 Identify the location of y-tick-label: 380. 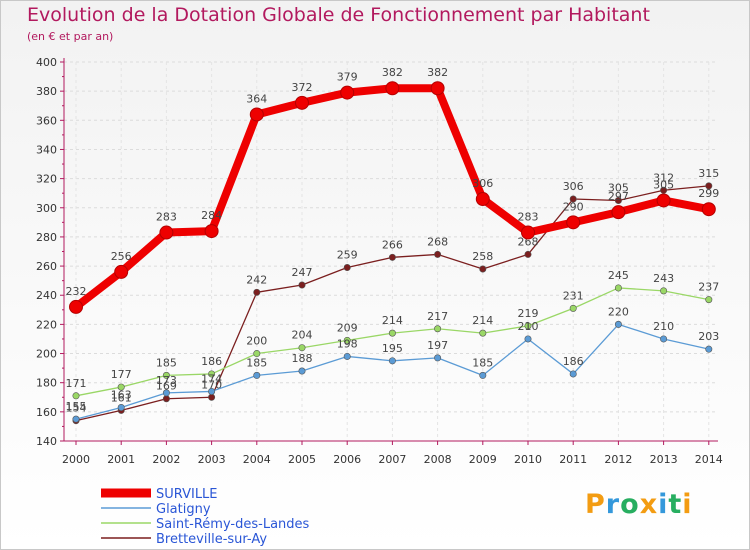
(46, 91).